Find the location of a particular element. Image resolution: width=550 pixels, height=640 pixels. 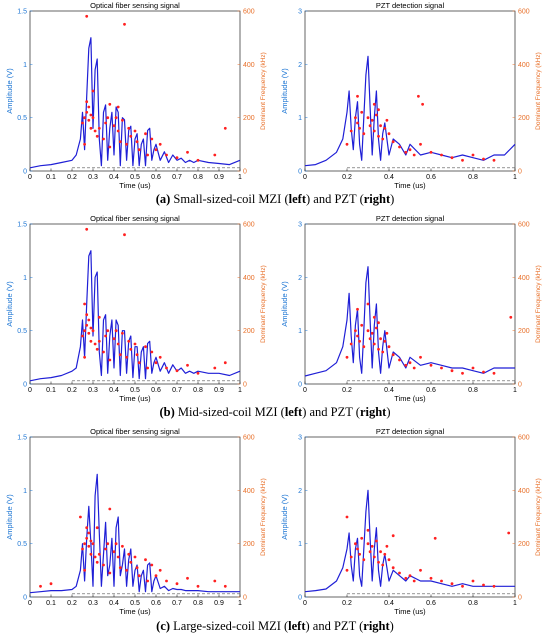

caption-letter: (a) is located at coordinates (163, 199).